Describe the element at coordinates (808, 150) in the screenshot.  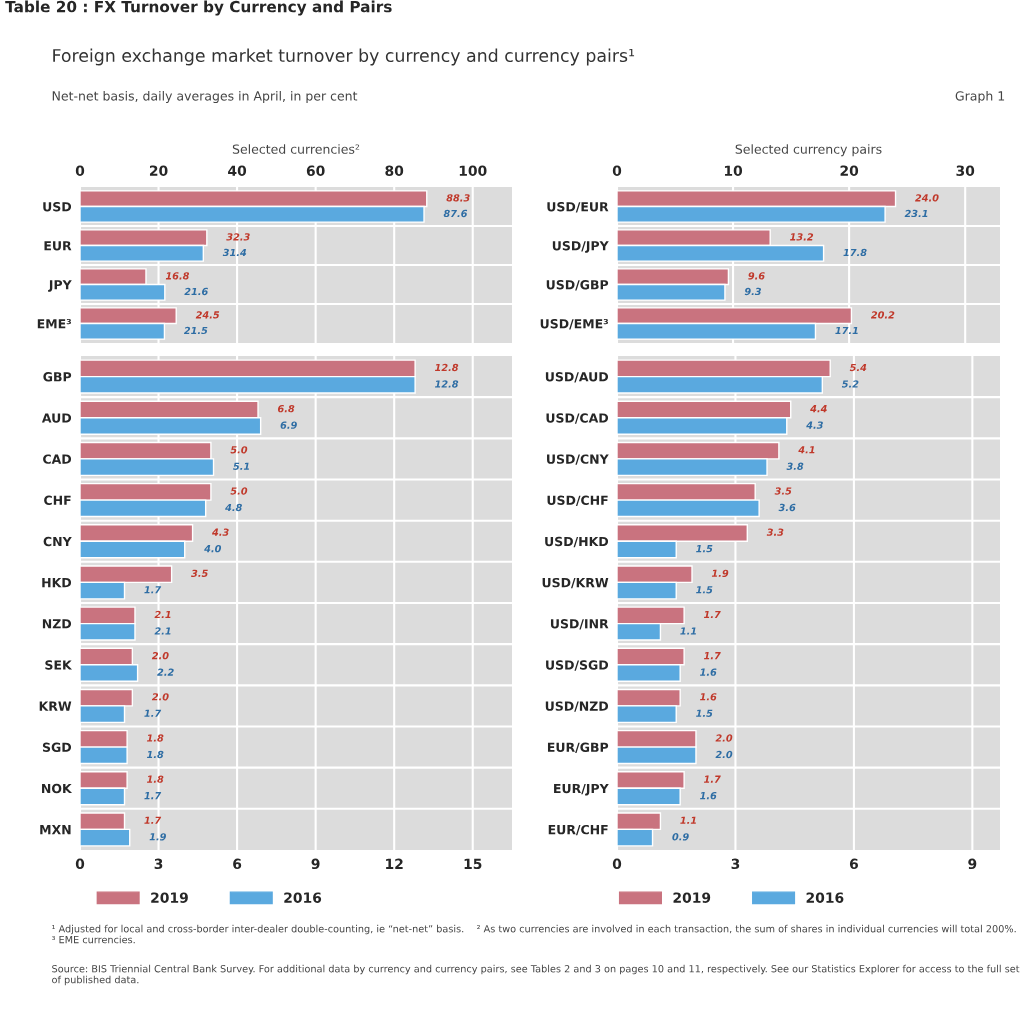
I see `chart-title: Selected currency pairs` at that location.